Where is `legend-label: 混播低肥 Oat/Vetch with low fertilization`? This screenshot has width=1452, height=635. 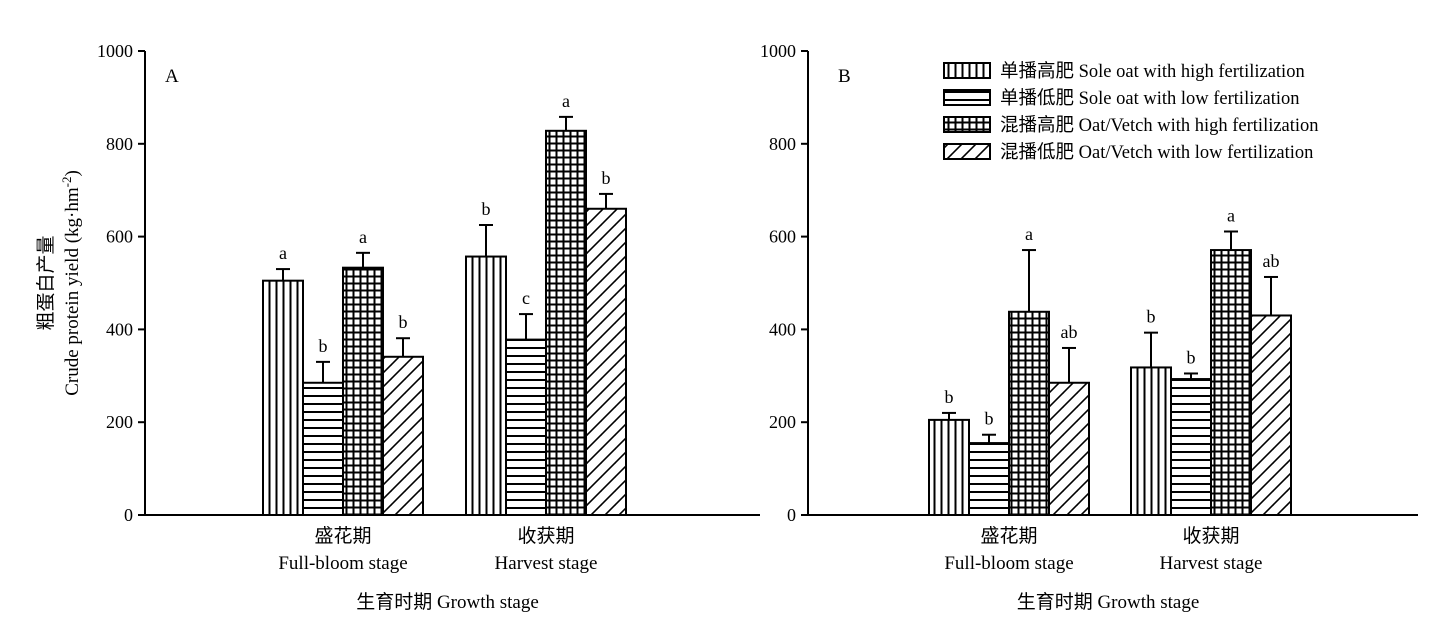
legend-label: 混播低肥 Oat/Vetch with low fertilization is located at coordinates (1156, 152).